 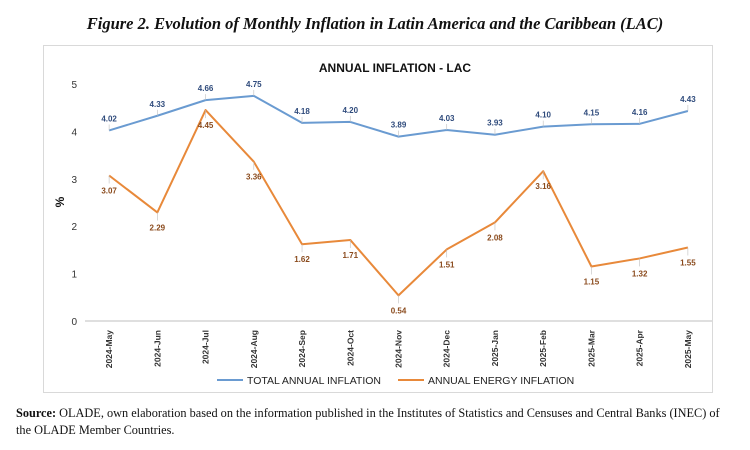 I want to click on data-label: 3.07, so click(x=109, y=190).